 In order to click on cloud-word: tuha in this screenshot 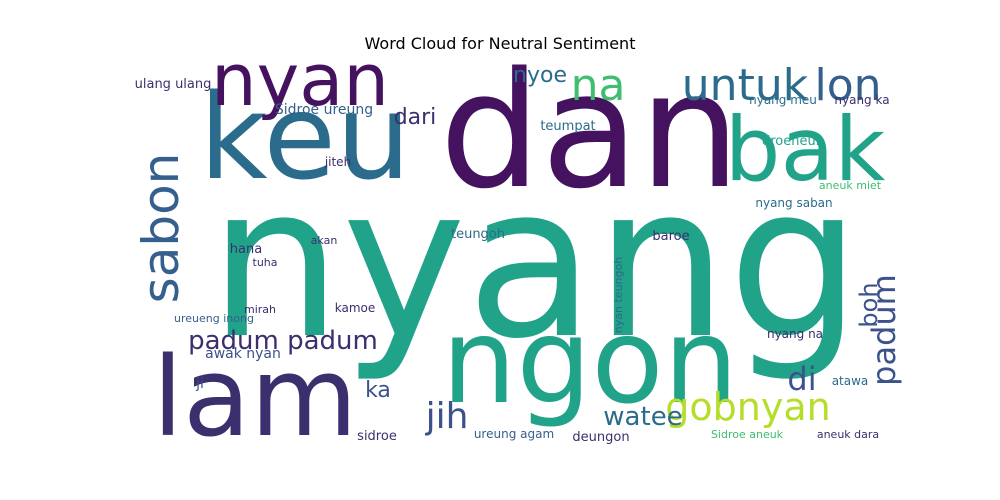, I will do `click(265, 262)`.